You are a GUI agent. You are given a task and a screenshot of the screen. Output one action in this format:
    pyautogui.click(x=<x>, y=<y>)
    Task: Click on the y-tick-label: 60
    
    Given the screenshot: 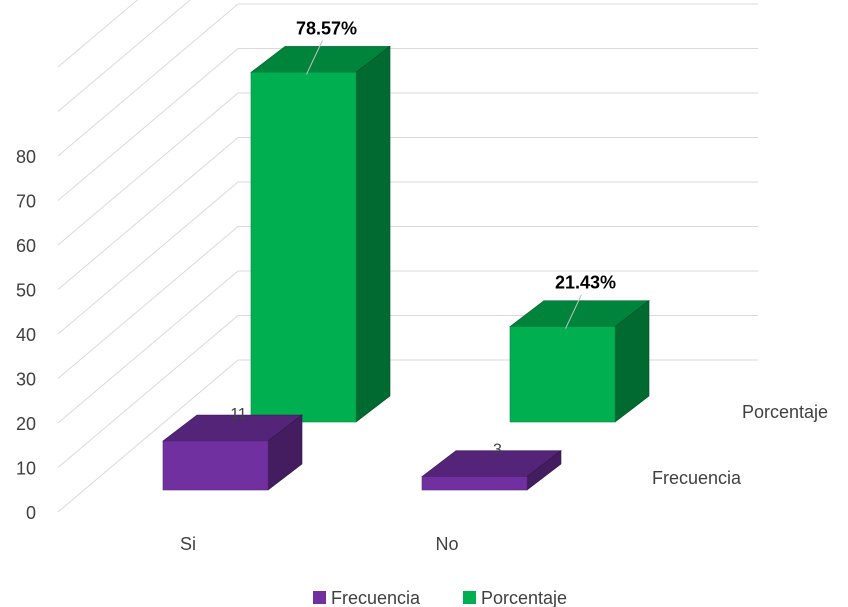 What is the action you would take?
    pyautogui.click(x=26, y=246)
    